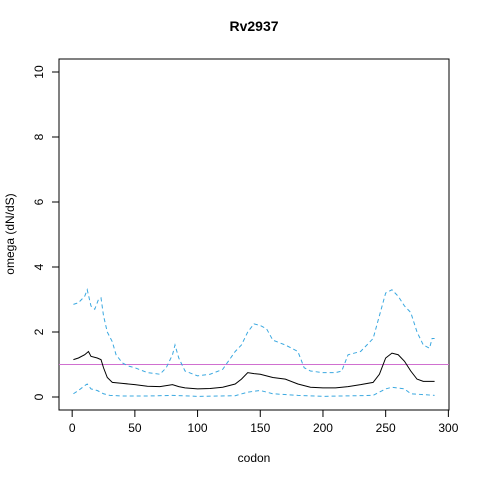 Image resolution: width=480 pixels, height=480 pixels. What do you see at coordinates (386, 428) in the screenshot?
I see `x-tick-label: 250` at bounding box center [386, 428].